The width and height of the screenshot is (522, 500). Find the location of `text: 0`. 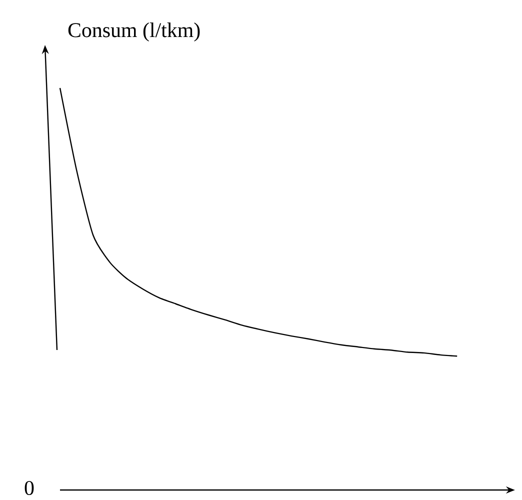

text: 0 is located at coordinates (29, 488).